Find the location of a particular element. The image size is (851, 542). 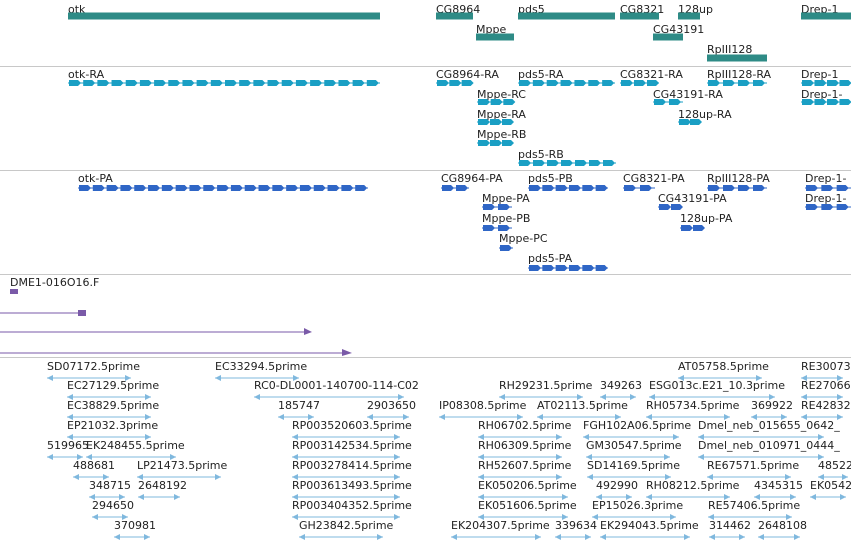

cdna-label: EC38829.5prime is located at coordinates (113, 405).